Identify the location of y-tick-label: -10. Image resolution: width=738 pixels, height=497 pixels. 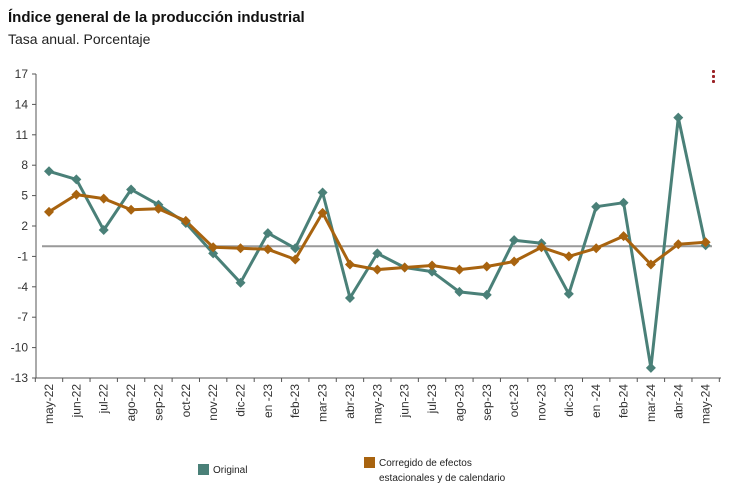
(20, 348).